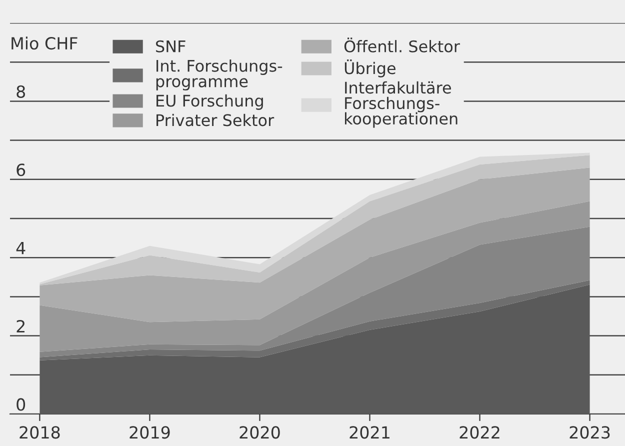  What do you see at coordinates (401, 104) in the screenshot?
I see `legend-label: Interfakultäre Forschungs- kooperationen` at bounding box center [401, 104].